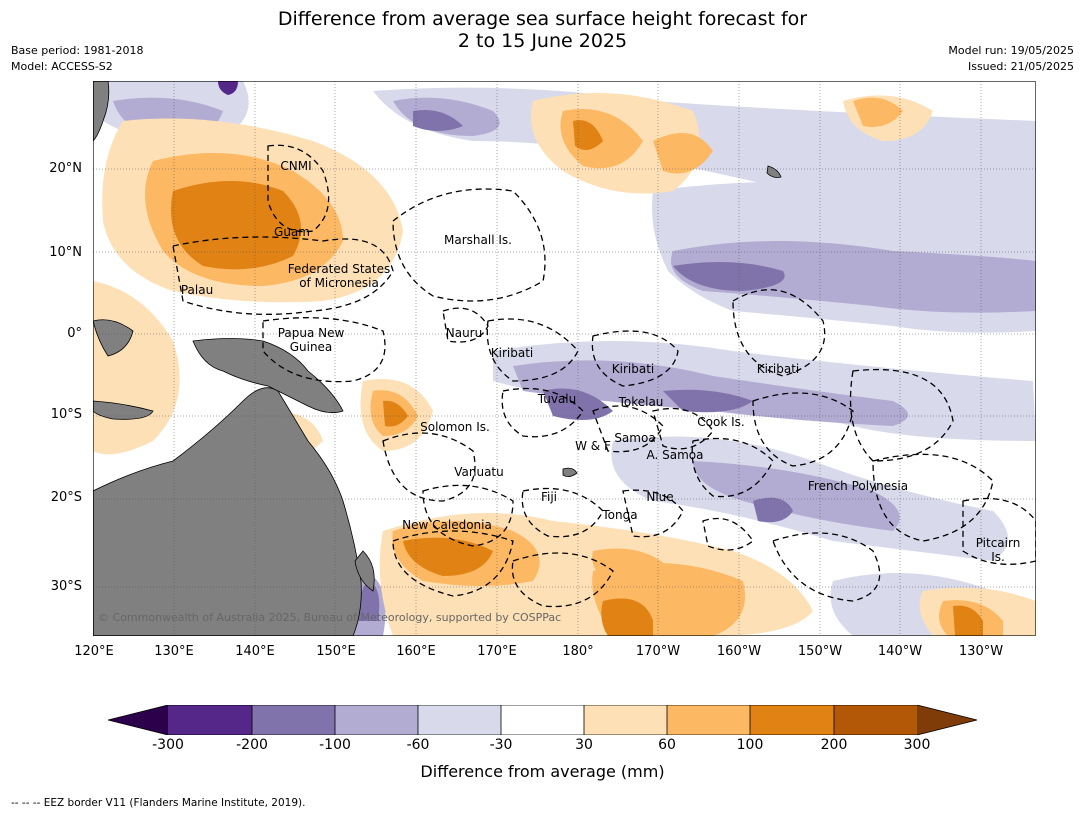 This screenshot has height=816, width=1085. What do you see at coordinates (339, 283) in the screenshot?
I see `place-label-fsm-2: of Micronesia` at bounding box center [339, 283].